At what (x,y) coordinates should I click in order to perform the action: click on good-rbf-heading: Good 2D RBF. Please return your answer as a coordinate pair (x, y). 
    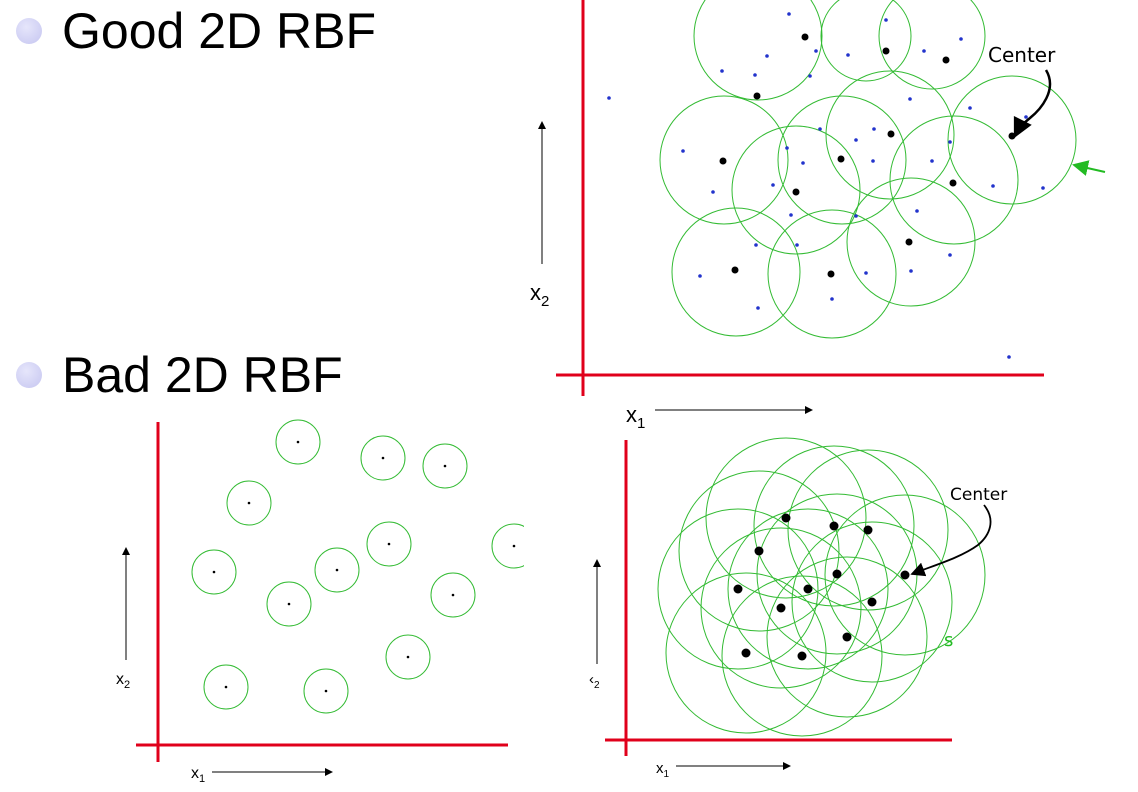
    Looking at the image, I should click on (219, 31).